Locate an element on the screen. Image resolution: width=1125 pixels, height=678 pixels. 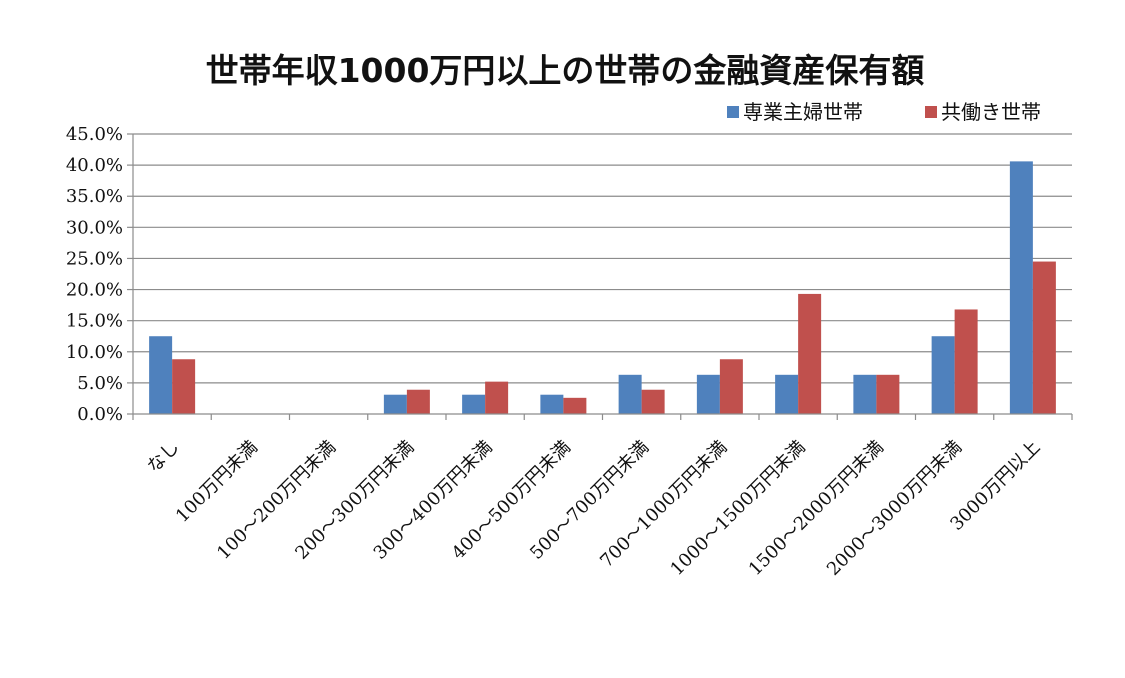
y-tick-label: 5.0% is located at coordinates (100, 383).